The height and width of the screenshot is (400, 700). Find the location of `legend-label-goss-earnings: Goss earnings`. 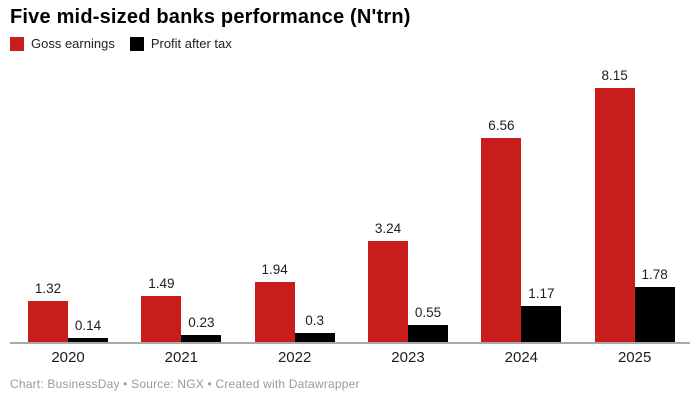

legend-label-goss-earnings: Goss earnings is located at coordinates (73, 43).